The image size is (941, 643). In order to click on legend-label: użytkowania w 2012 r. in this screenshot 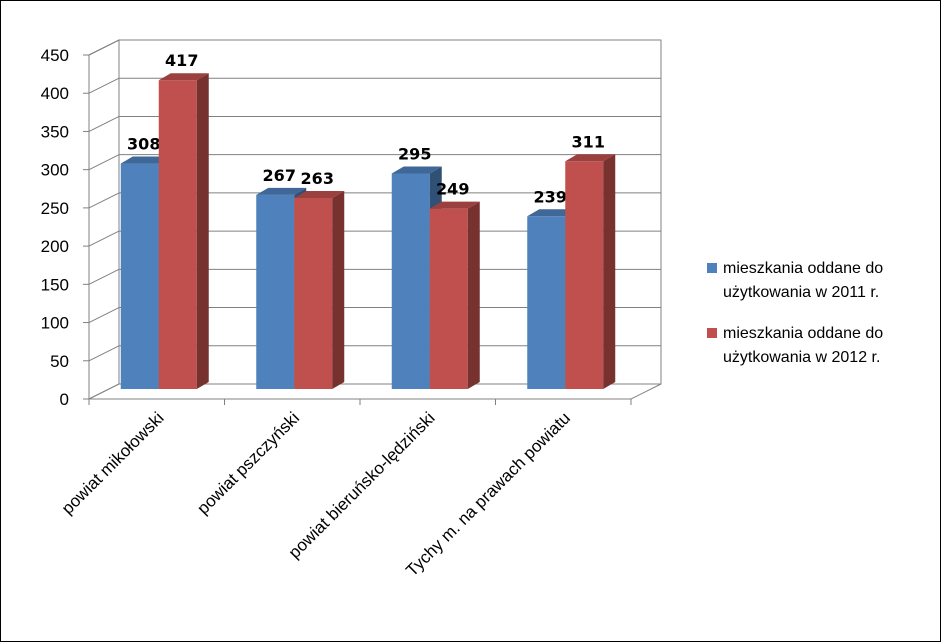, I will do `click(801, 357)`.